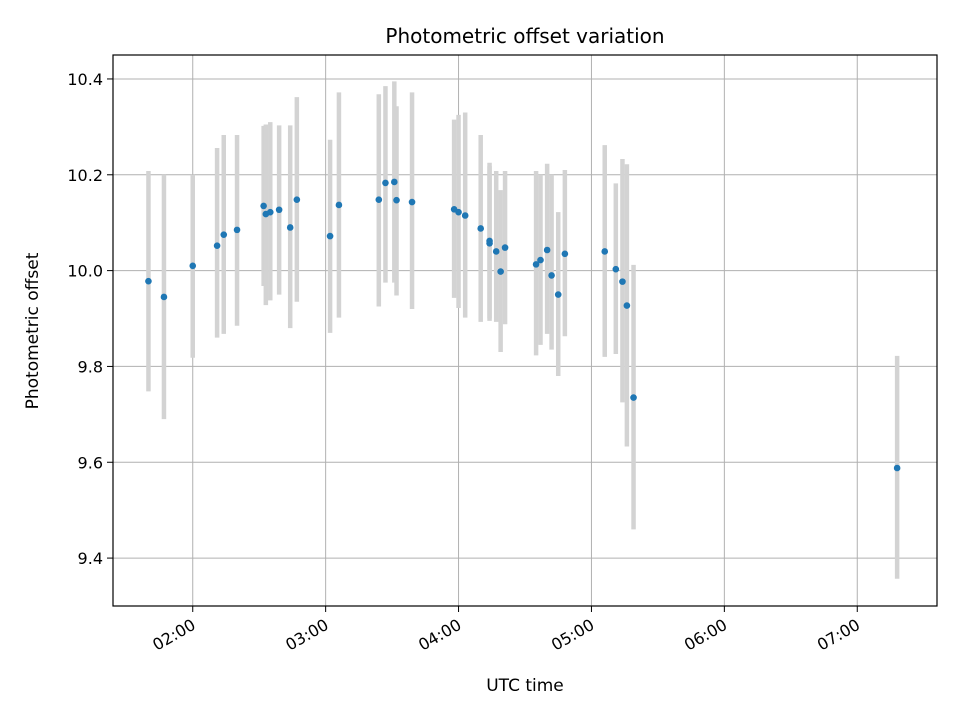  What do you see at coordinates (85, 175) in the screenshot?
I see `y-tick-label: 10.2` at bounding box center [85, 175].